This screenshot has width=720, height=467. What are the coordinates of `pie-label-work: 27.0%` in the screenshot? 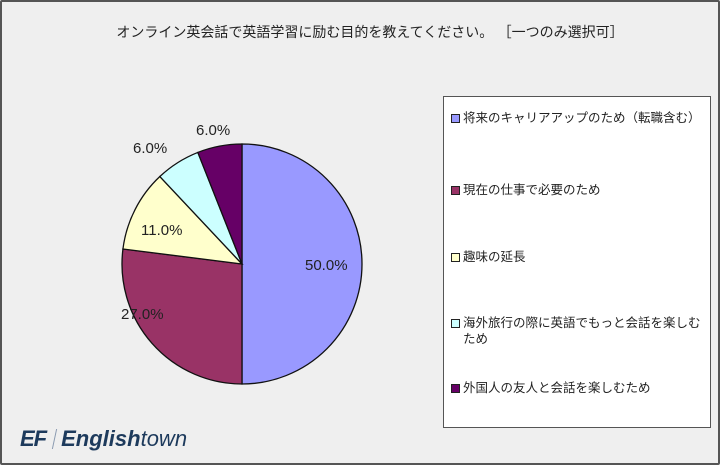 It's located at (142, 314).